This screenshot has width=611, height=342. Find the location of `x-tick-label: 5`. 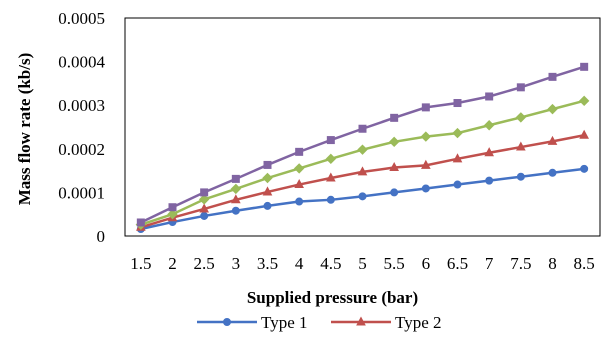

x-tick-label: 5 is located at coordinates (362, 263).